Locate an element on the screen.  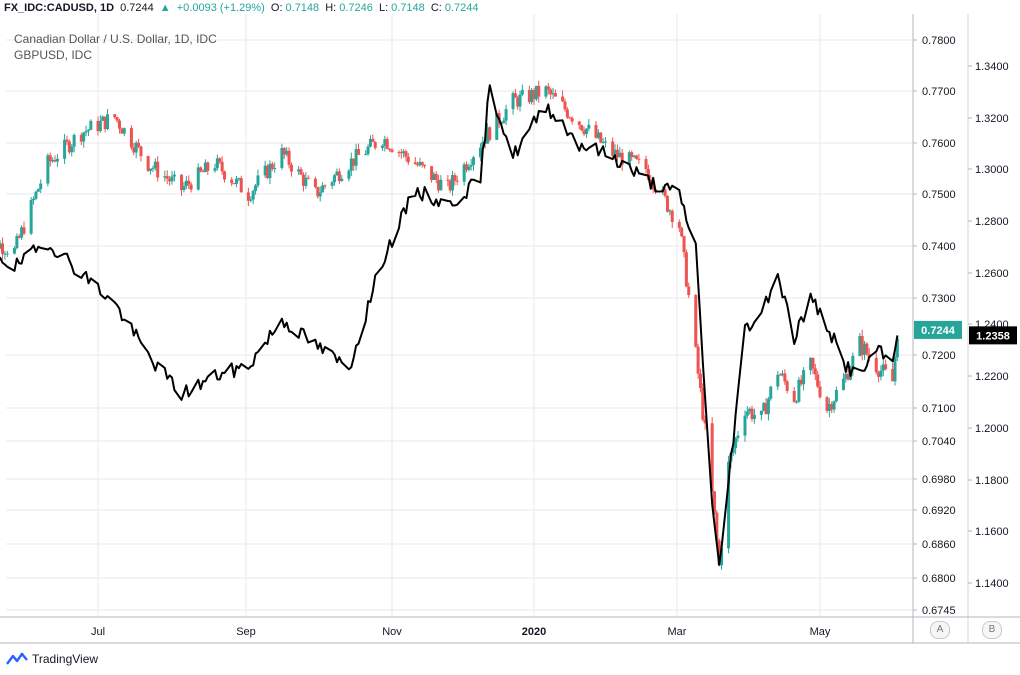
main-series-legend: Canadian Dollar / U.S. Dollar, 1D, IDC is located at coordinates (115, 39).